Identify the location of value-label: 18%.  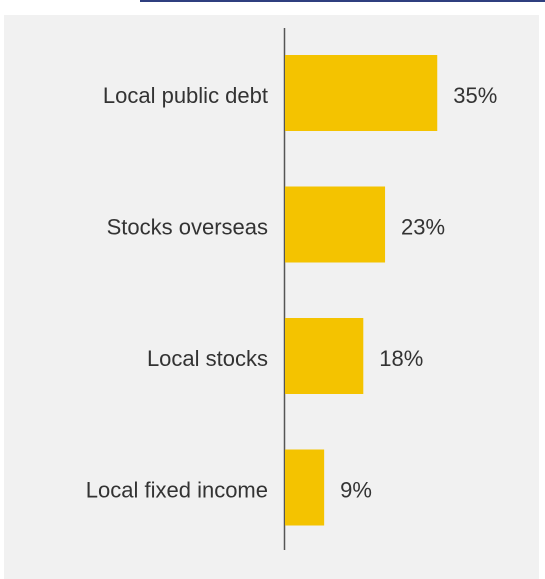
(401, 358).